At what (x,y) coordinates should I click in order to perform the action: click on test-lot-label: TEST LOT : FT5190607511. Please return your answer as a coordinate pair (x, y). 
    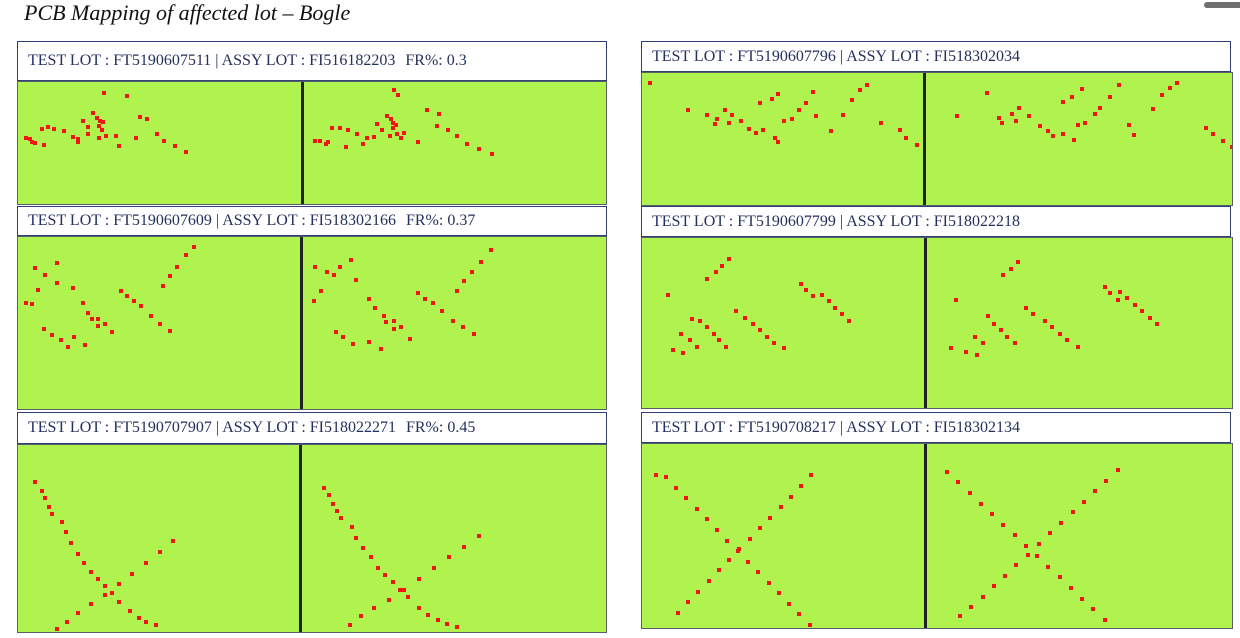
    Looking at the image, I should click on (120, 60).